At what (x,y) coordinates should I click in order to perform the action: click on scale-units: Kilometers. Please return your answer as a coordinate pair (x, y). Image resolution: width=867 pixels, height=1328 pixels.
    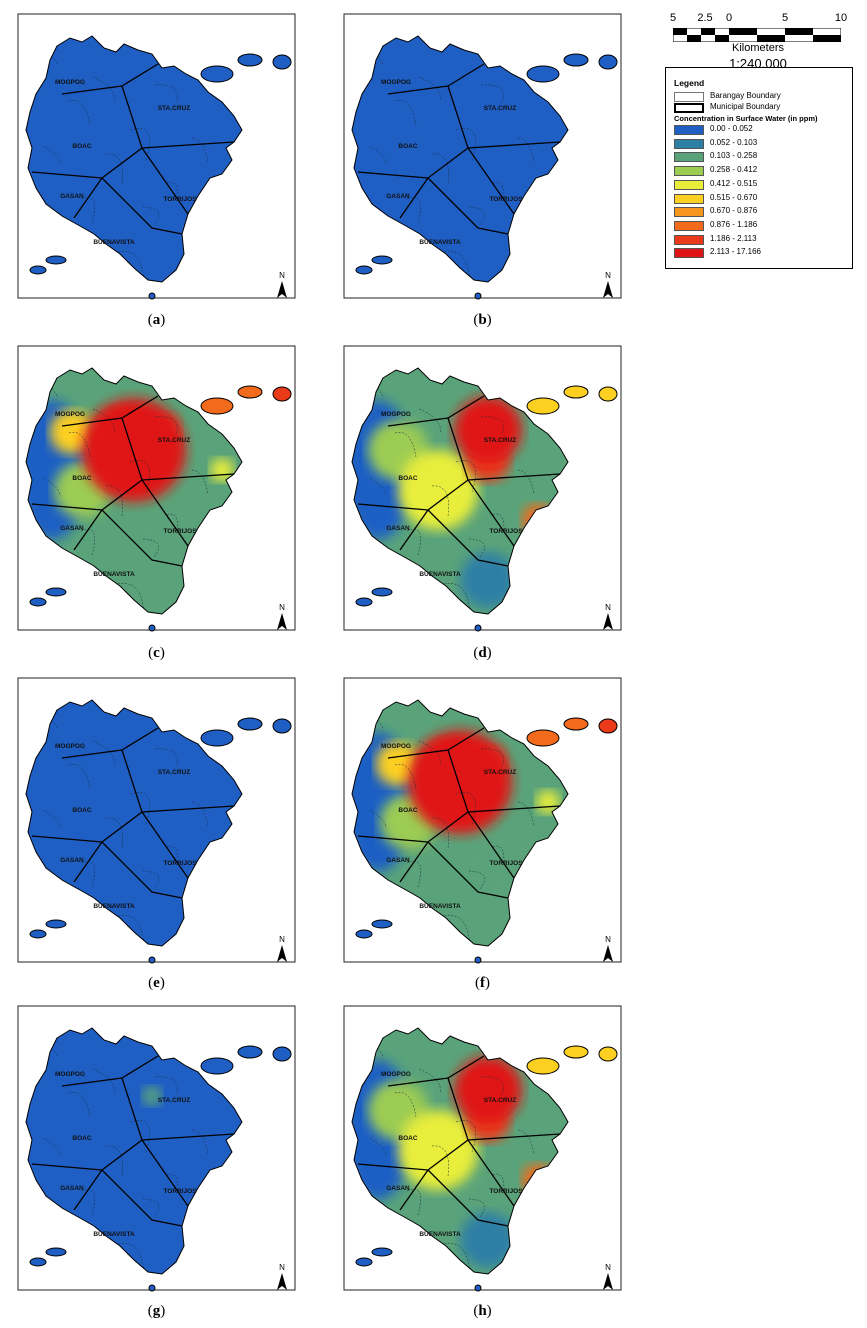
    Looking at the image, I should click on (758, 48).